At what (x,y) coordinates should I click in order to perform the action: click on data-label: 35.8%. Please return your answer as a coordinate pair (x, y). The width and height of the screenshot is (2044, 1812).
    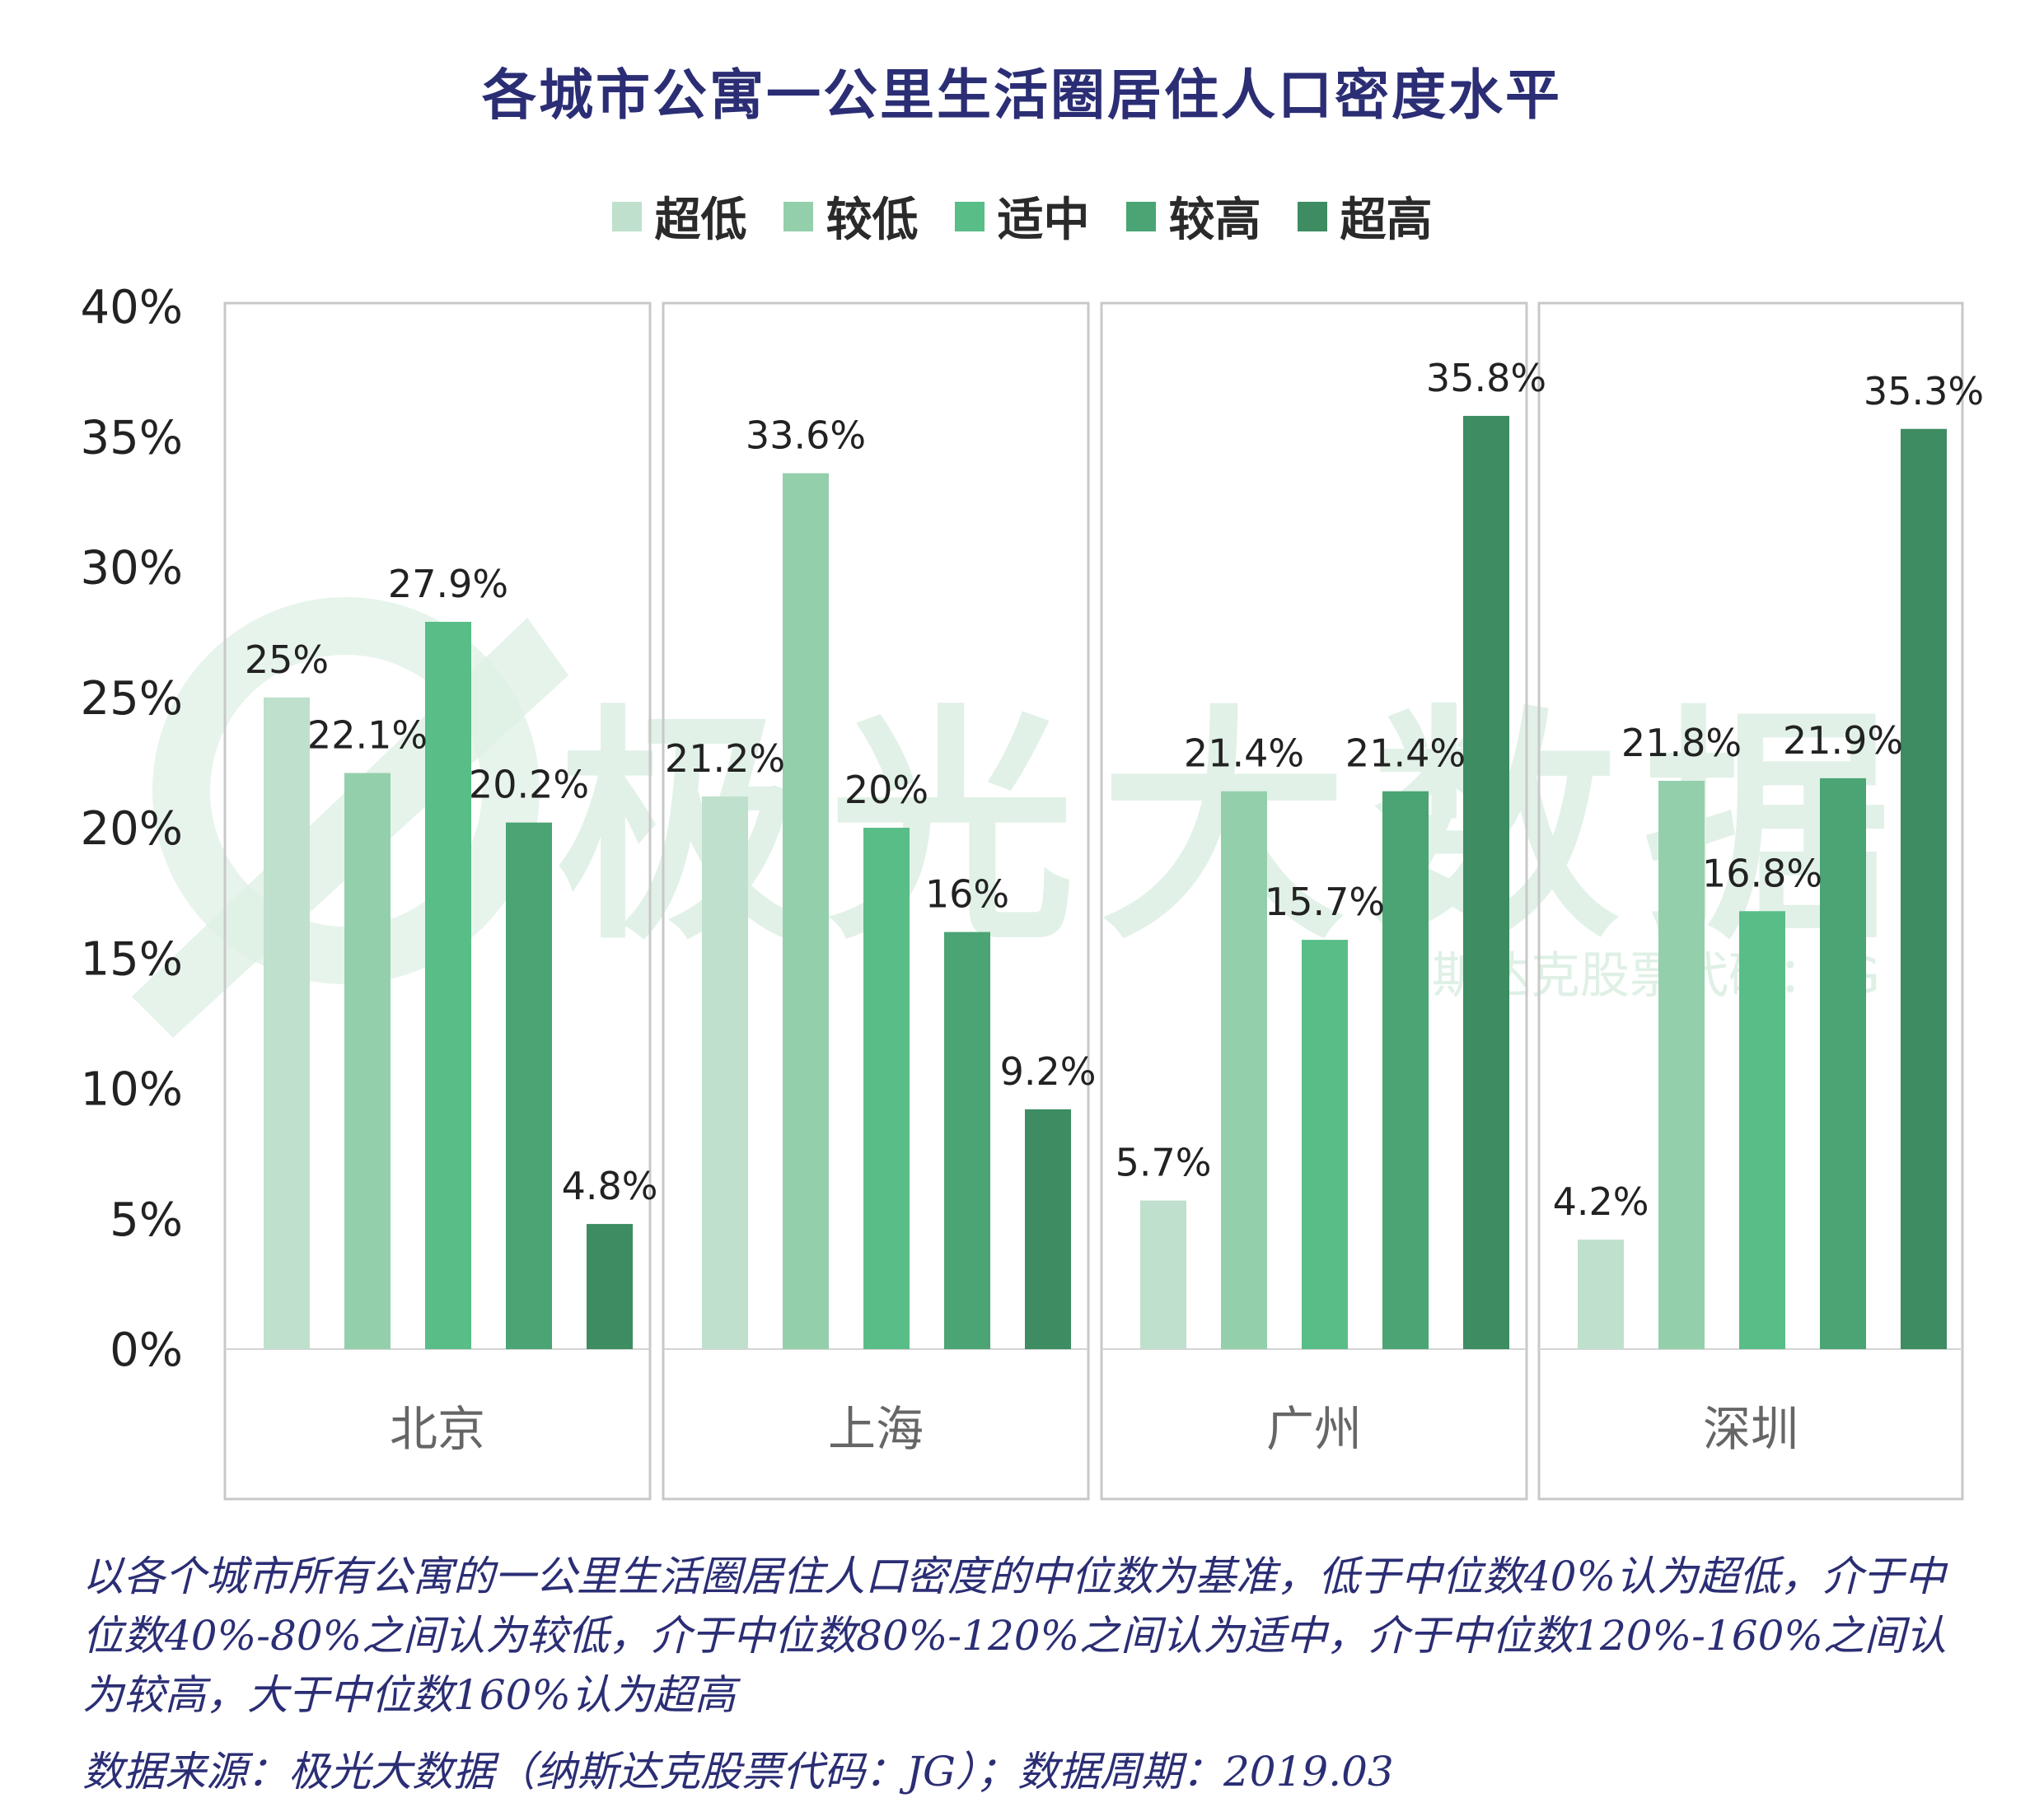
    Looking at the image, I should click on (1486, 378).